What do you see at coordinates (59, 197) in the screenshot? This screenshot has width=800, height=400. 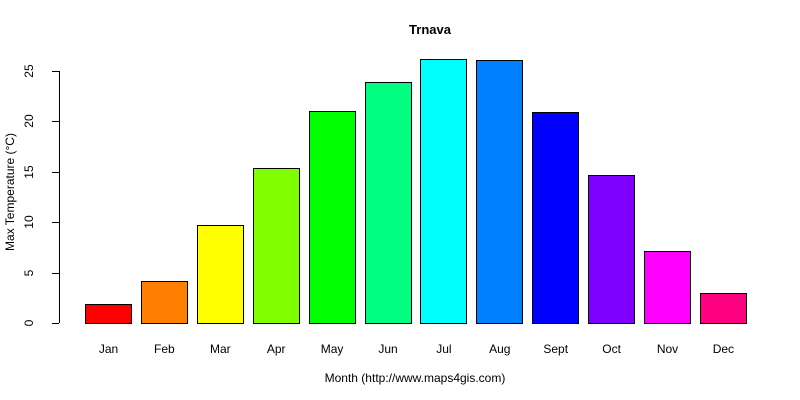 I see `y-axis-line` at bounding box center [59, 197].